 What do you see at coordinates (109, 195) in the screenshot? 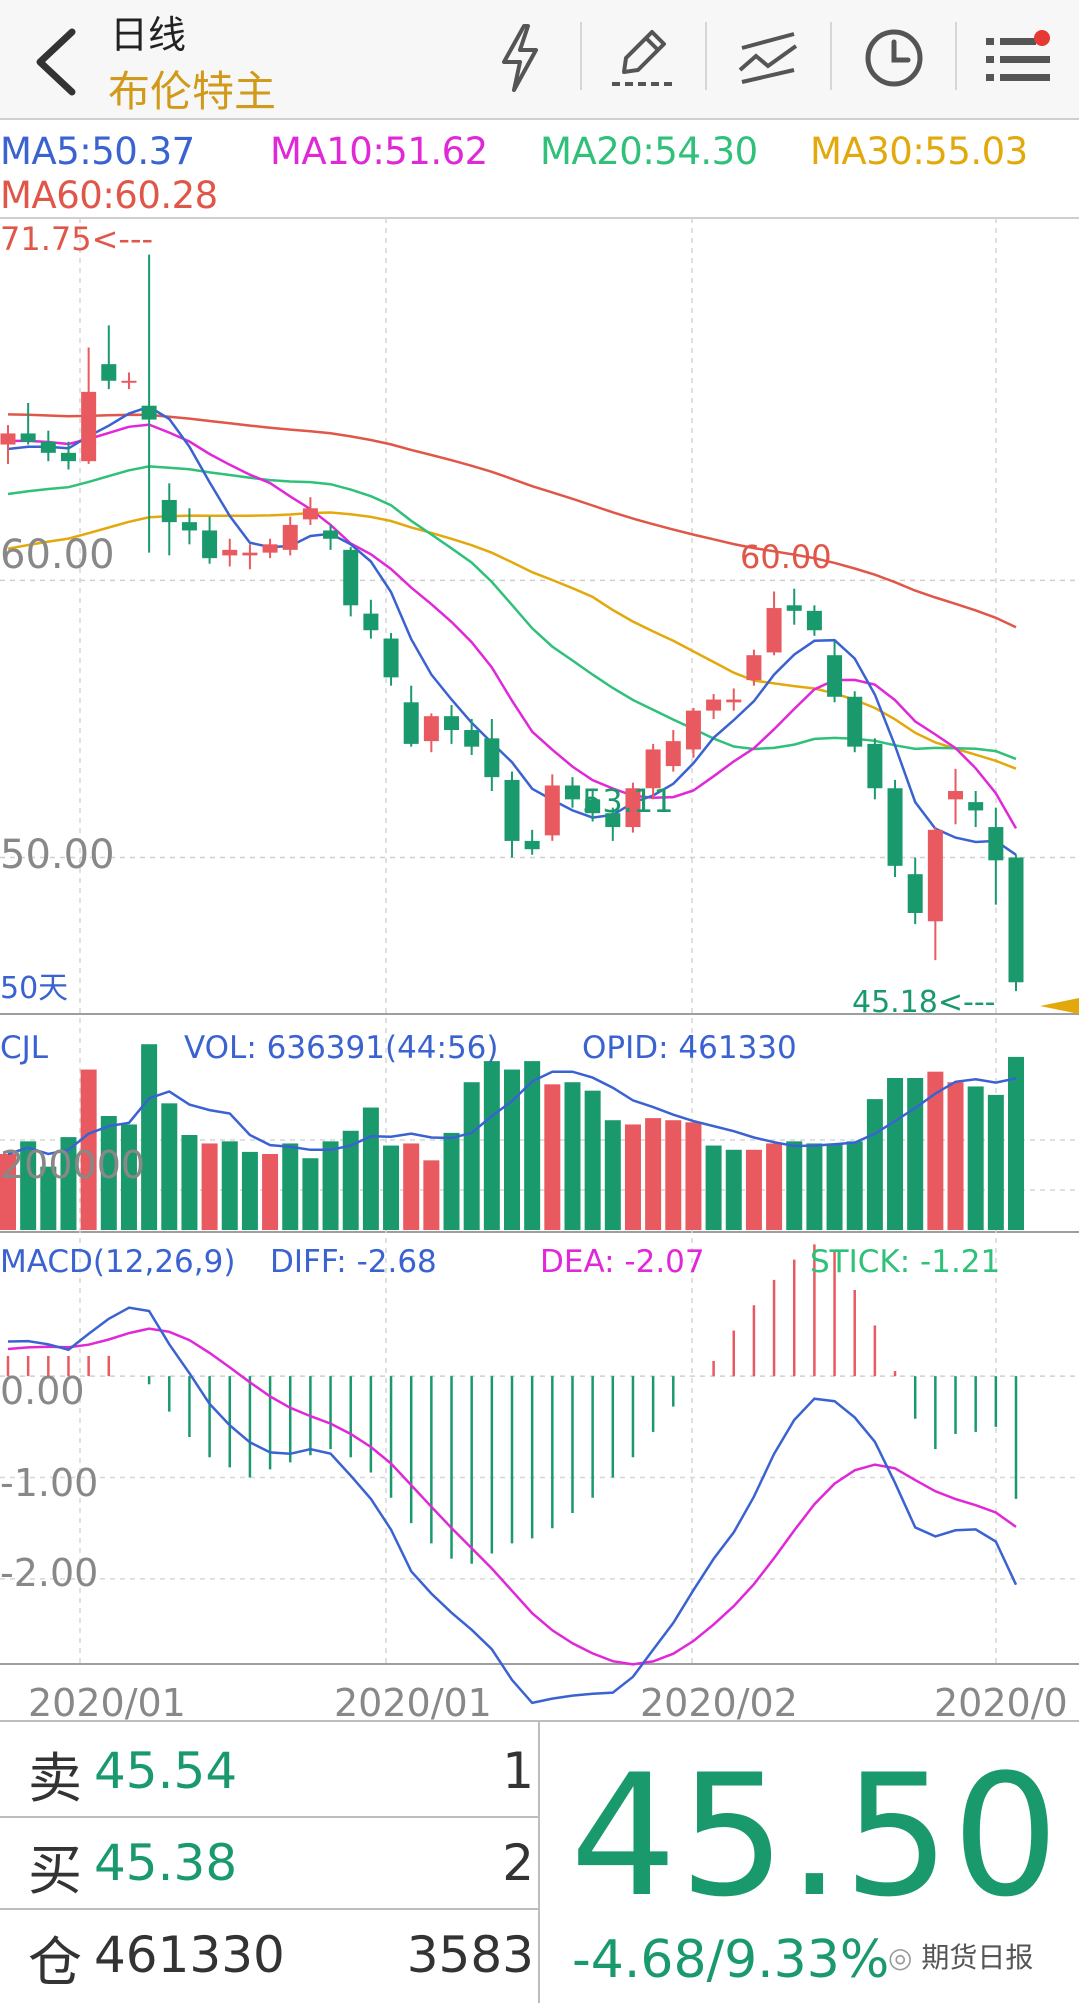
I see `ma60-label: MA60:60.28` at bounding box center [109, 195].